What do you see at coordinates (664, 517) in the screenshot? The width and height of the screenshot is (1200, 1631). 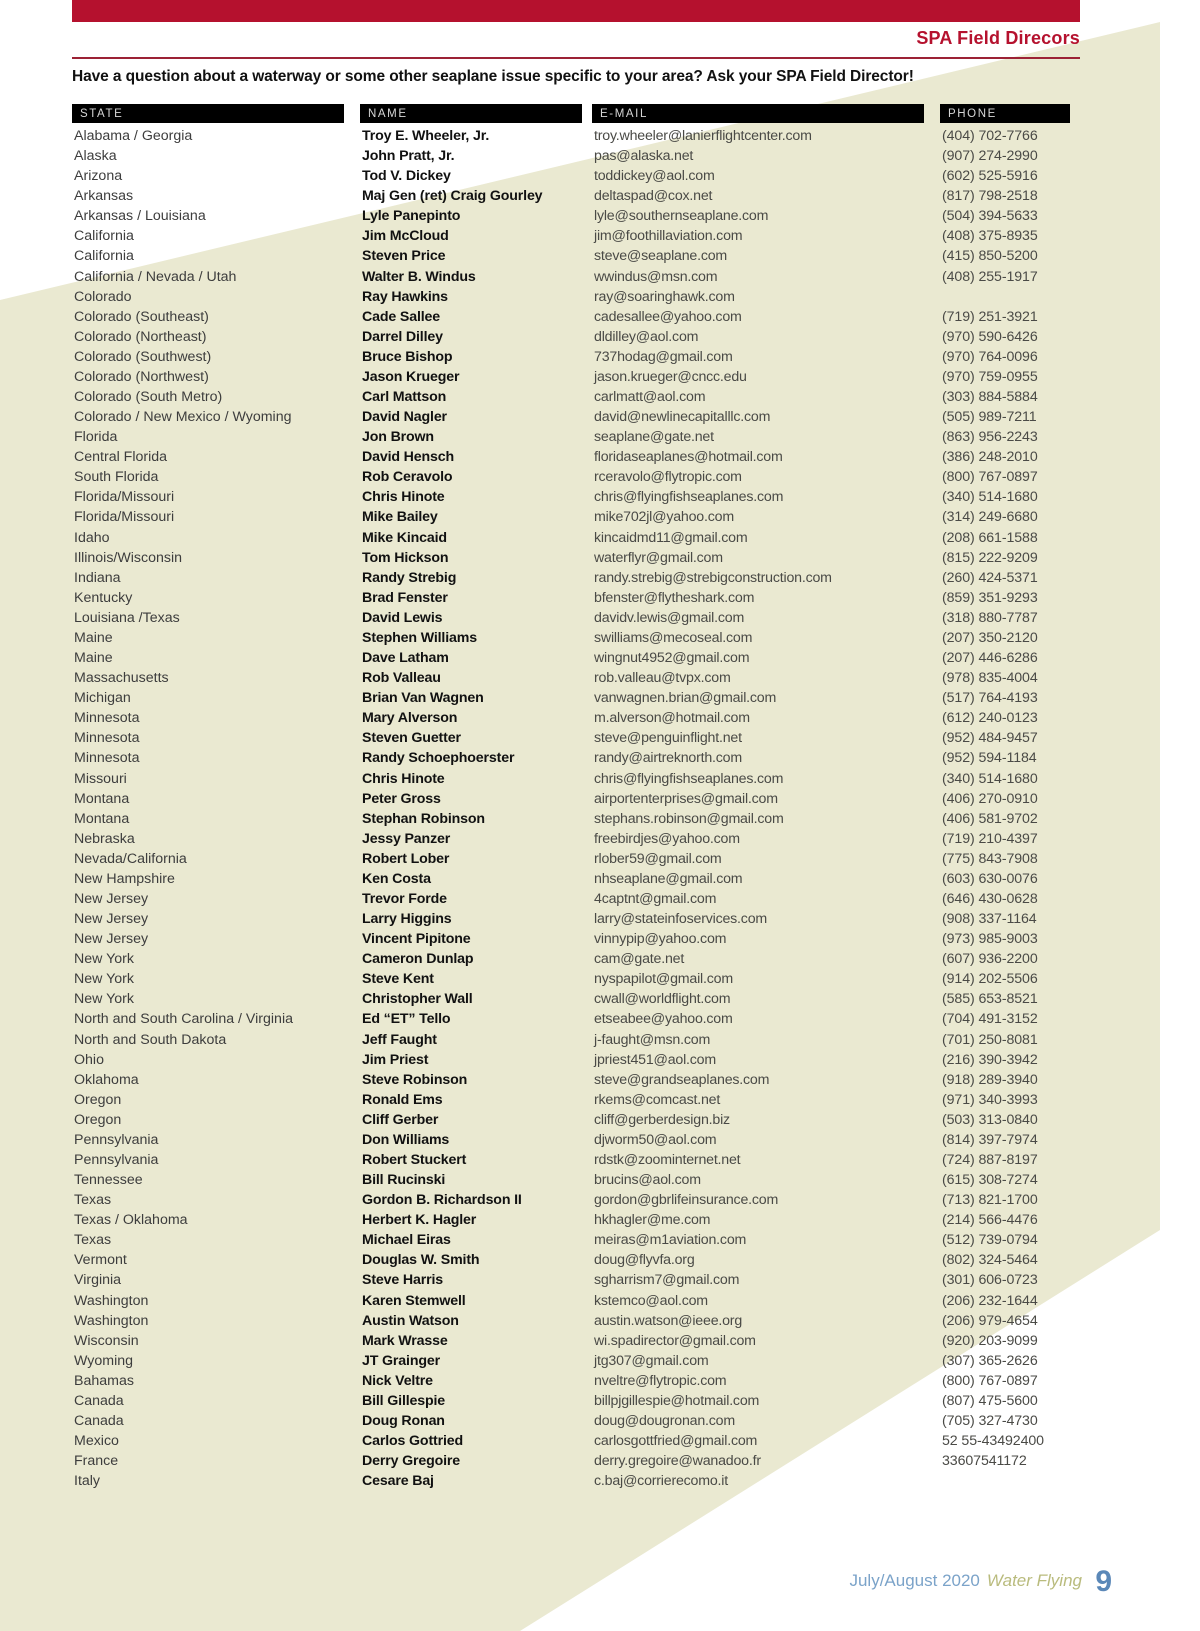 I see `cell-email: mike702jl@yahoo.com` at bounding box center [664, 517].